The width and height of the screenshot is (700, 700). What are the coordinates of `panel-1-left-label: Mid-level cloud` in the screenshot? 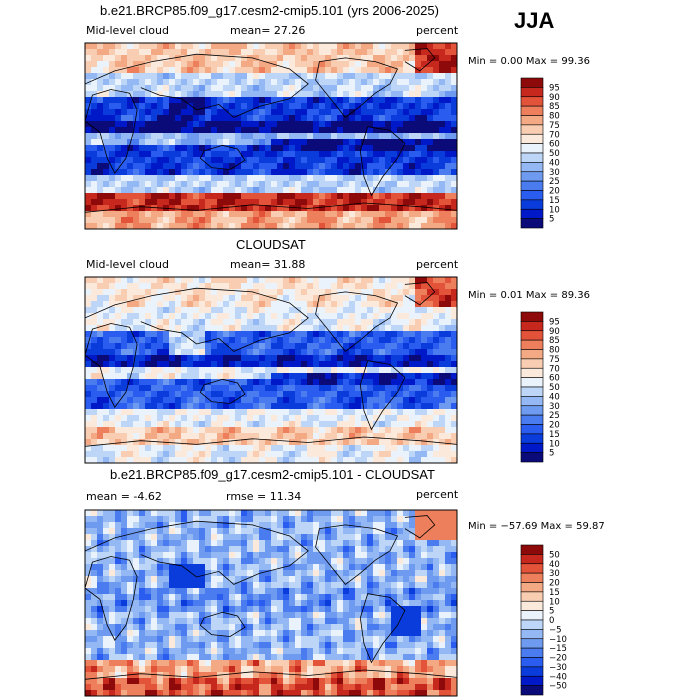 It's located at (127, 30).